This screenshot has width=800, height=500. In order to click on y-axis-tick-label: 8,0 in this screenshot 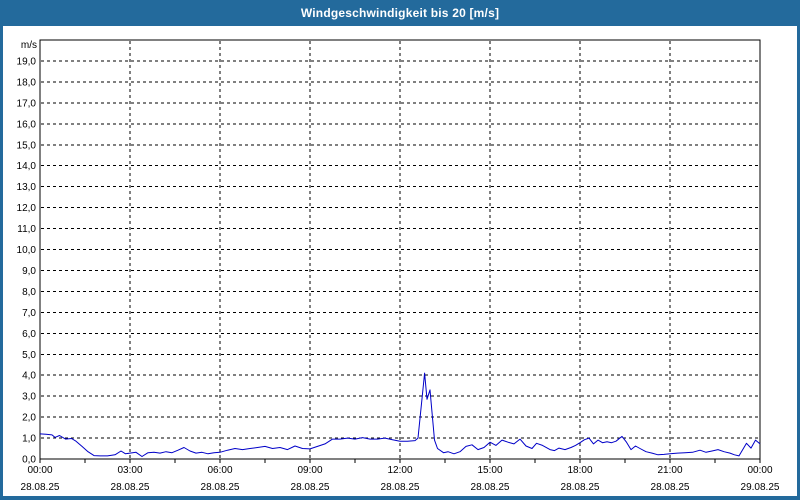, I will do `click(29, 292)`.